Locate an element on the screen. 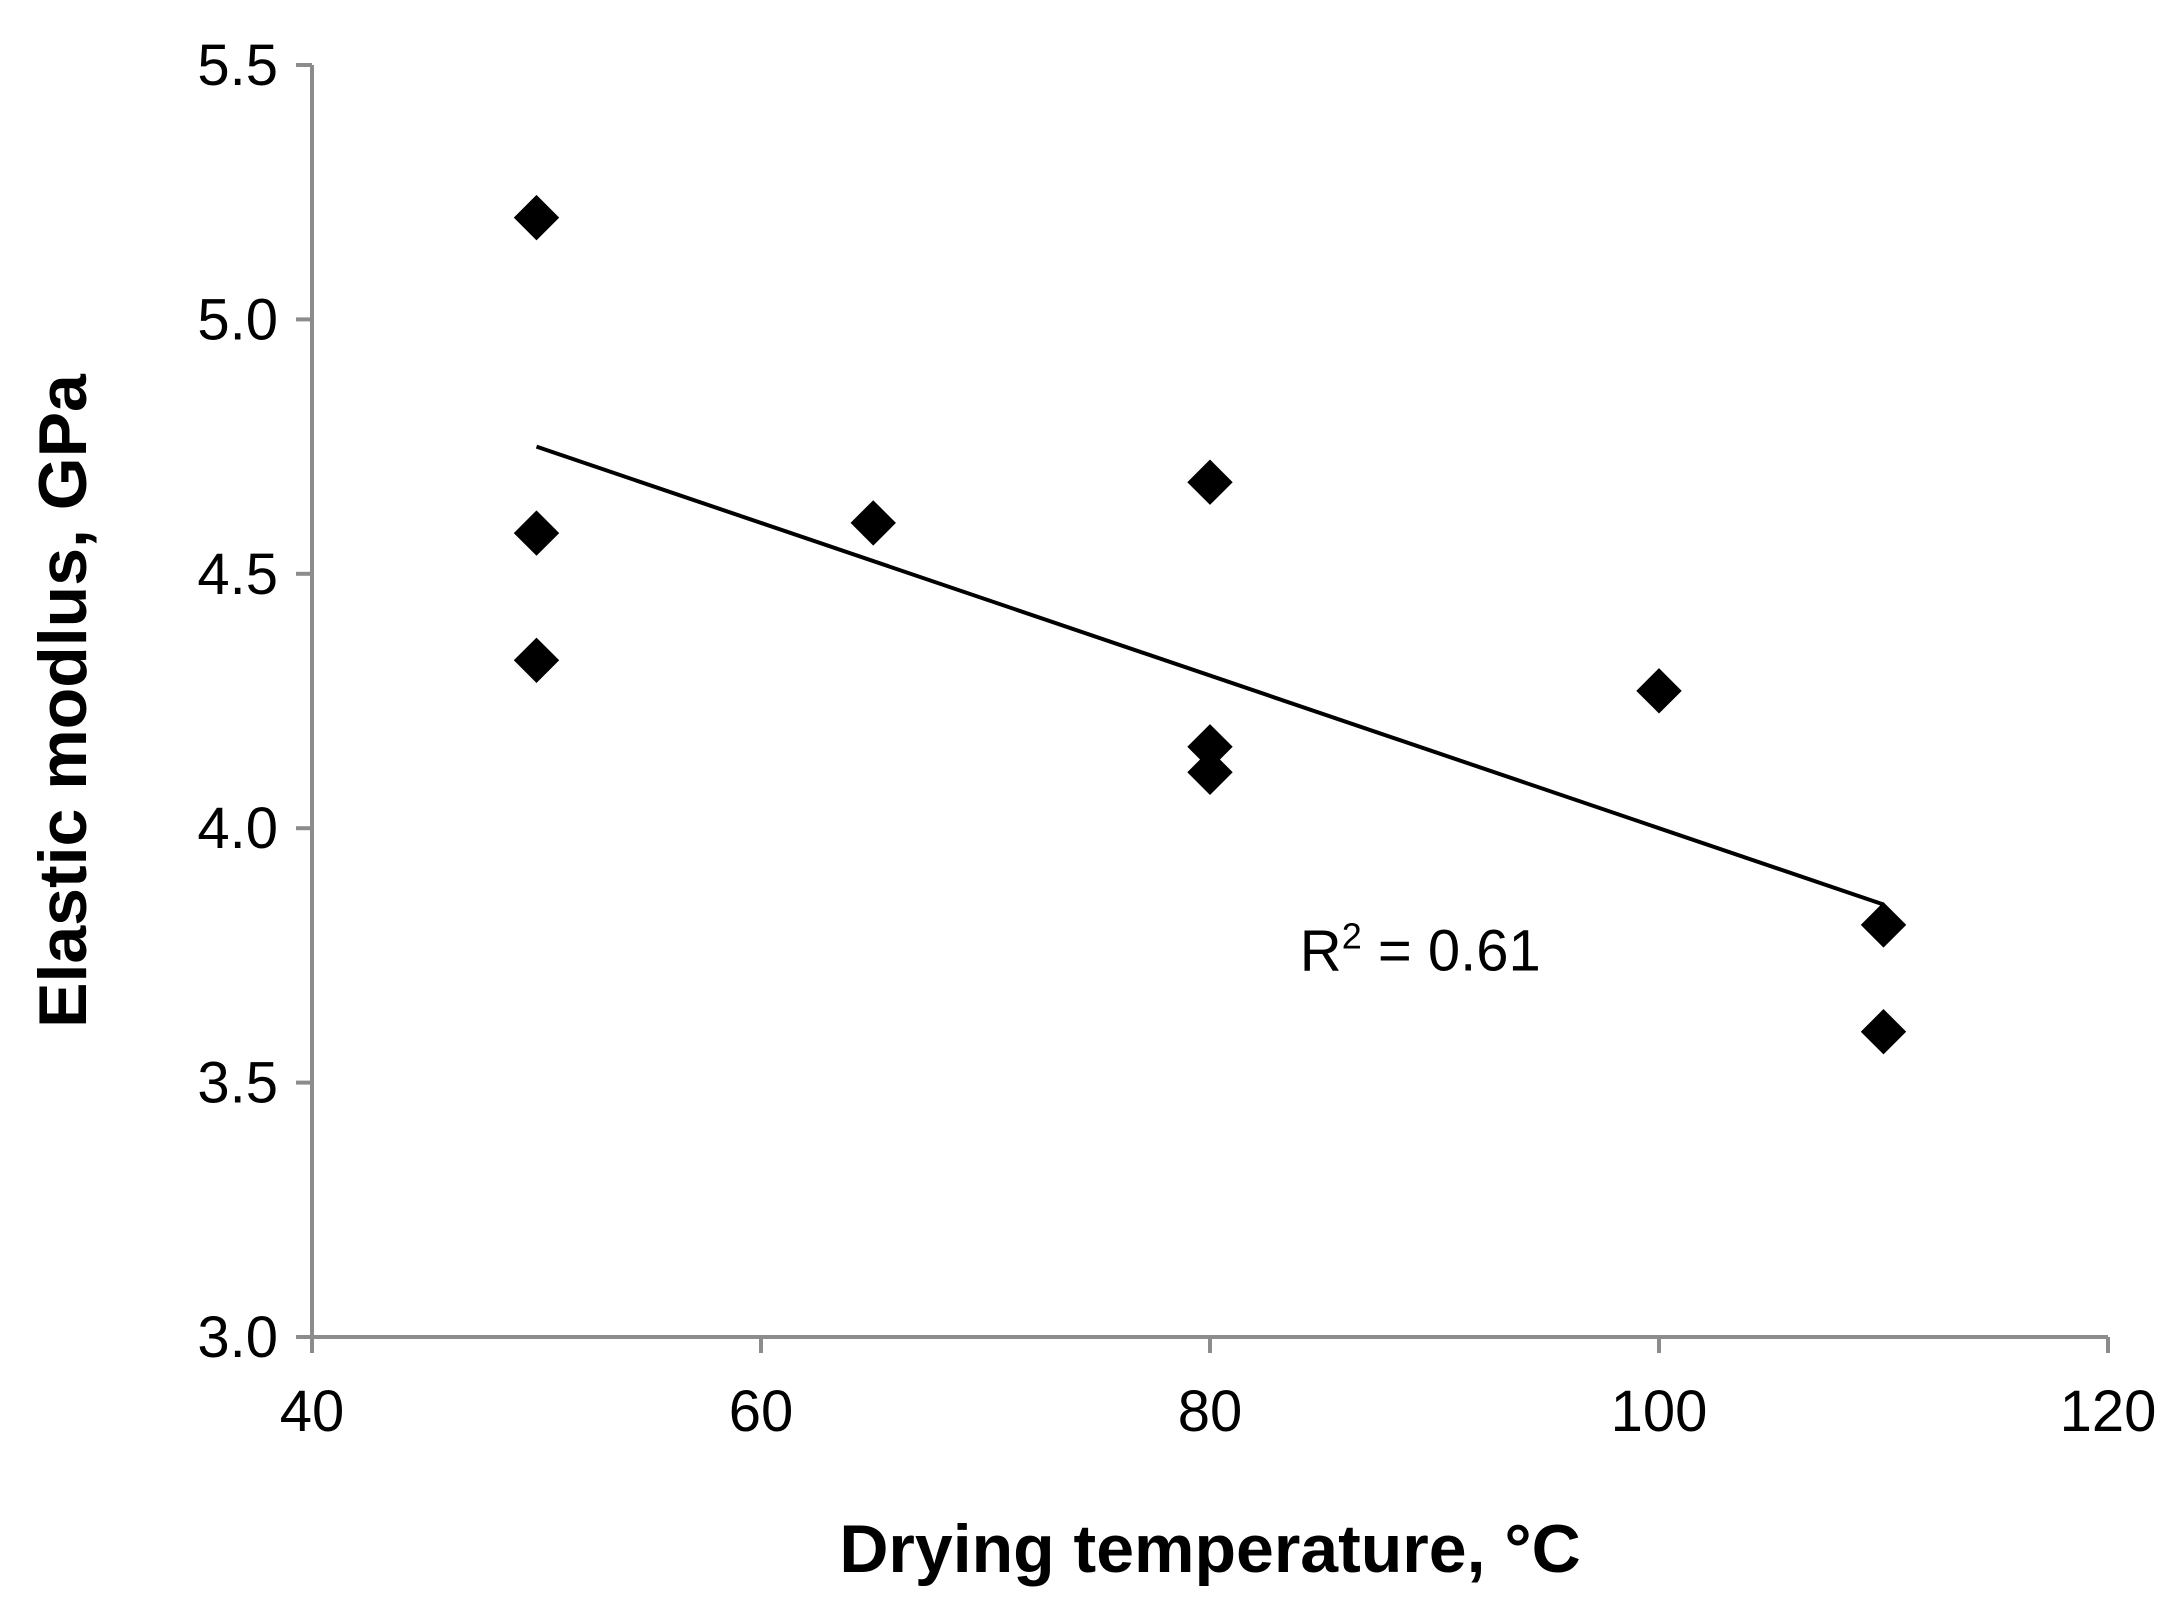 The image size is (2183, 1606). r-squared-annotation: R2 = 0.61 is located at coordinates (1420, 950).